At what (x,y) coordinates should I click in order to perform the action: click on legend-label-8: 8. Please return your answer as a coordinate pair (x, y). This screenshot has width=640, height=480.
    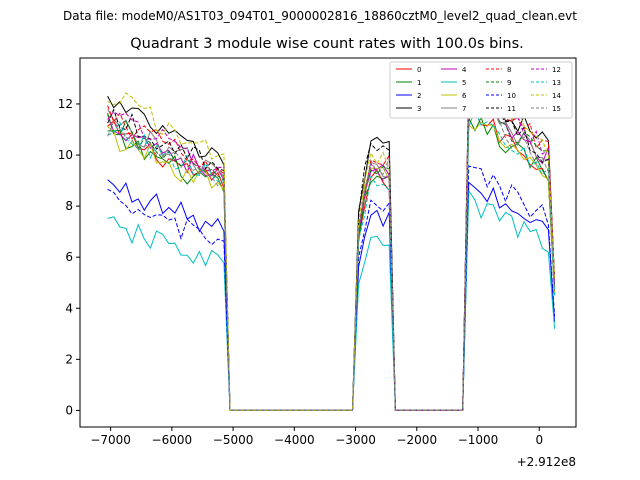
    Looking at the image, I should click on (509, 70).